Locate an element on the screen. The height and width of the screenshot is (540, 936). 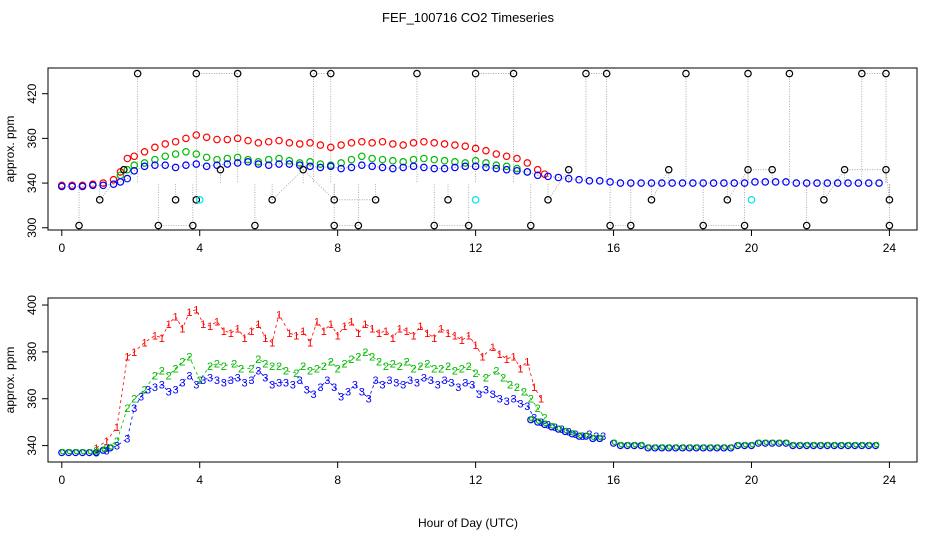
x-tick-label: 12 is located at coordinates (476, 480).